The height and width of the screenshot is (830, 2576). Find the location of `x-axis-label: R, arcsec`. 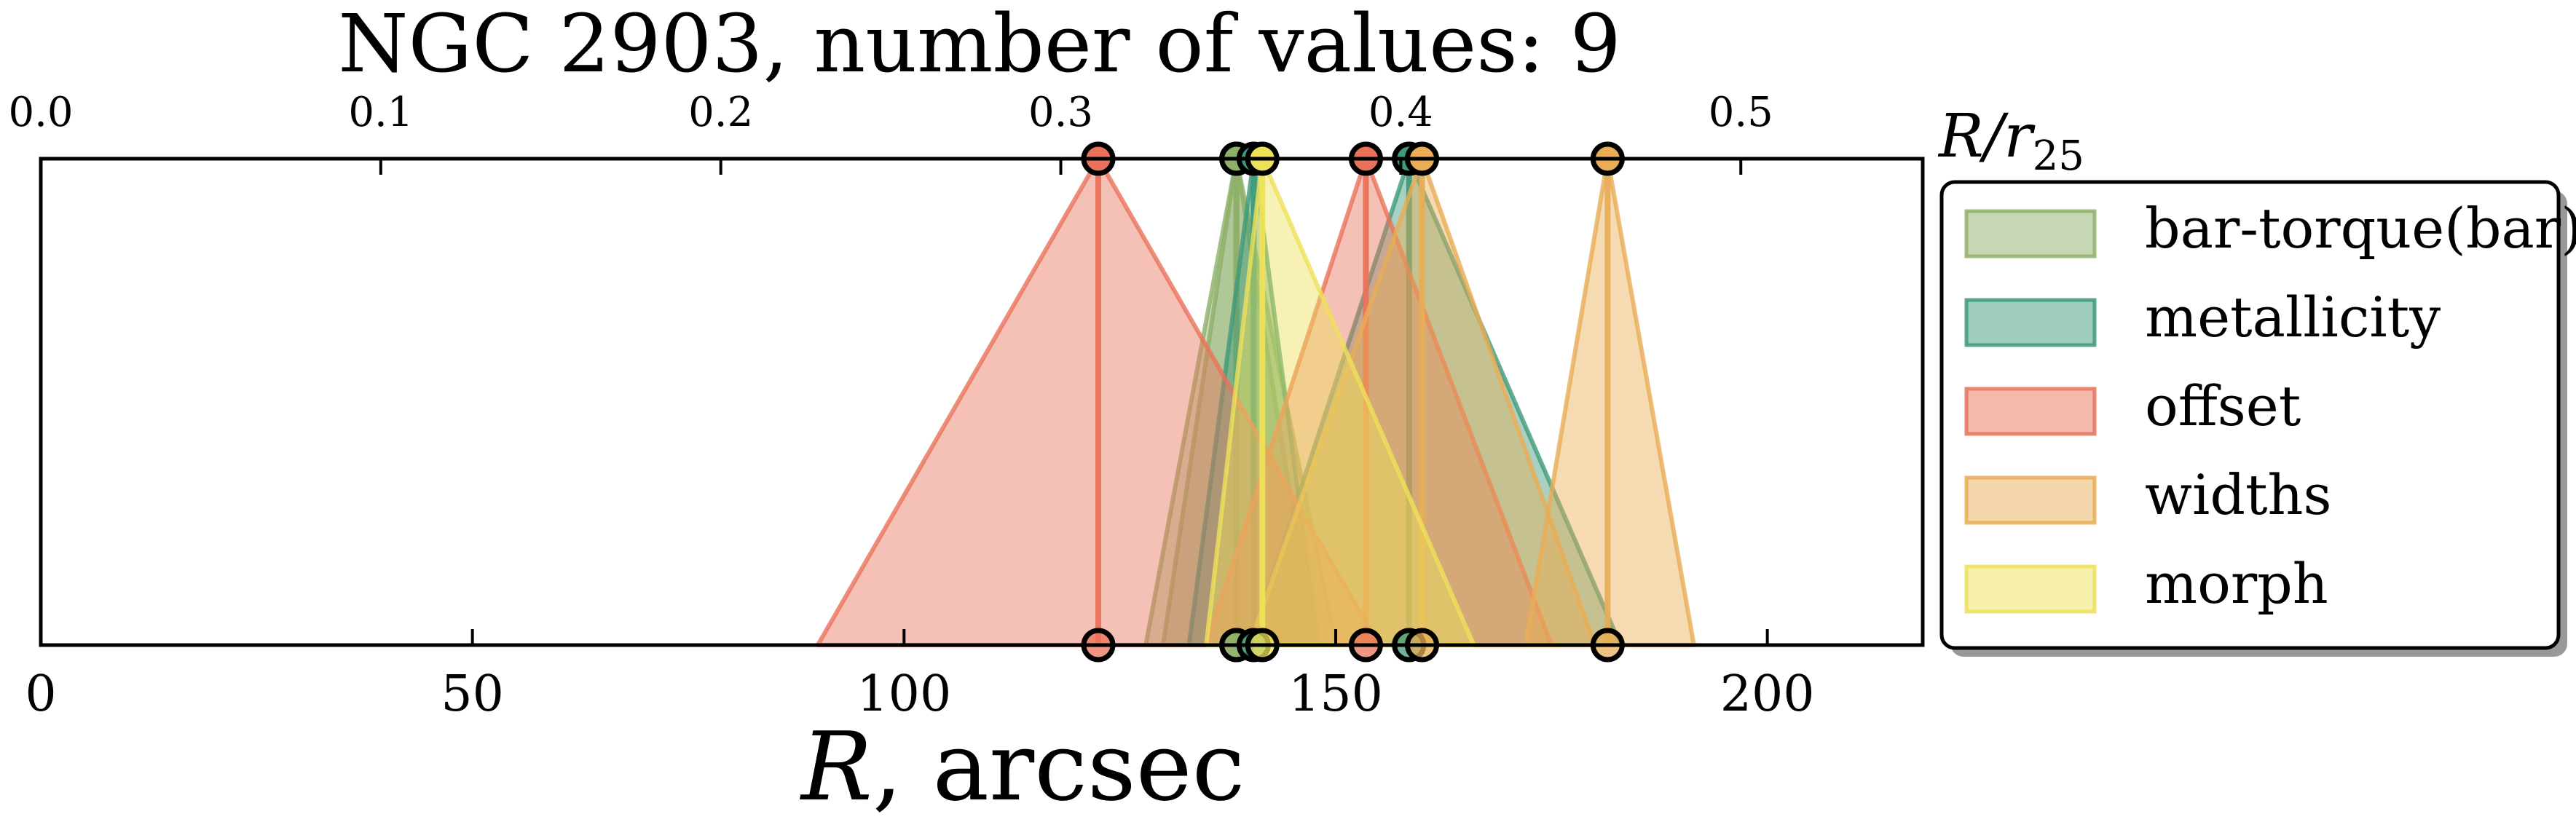

x-axis-label: R, arcsec is located at coordinates (1022, 766).